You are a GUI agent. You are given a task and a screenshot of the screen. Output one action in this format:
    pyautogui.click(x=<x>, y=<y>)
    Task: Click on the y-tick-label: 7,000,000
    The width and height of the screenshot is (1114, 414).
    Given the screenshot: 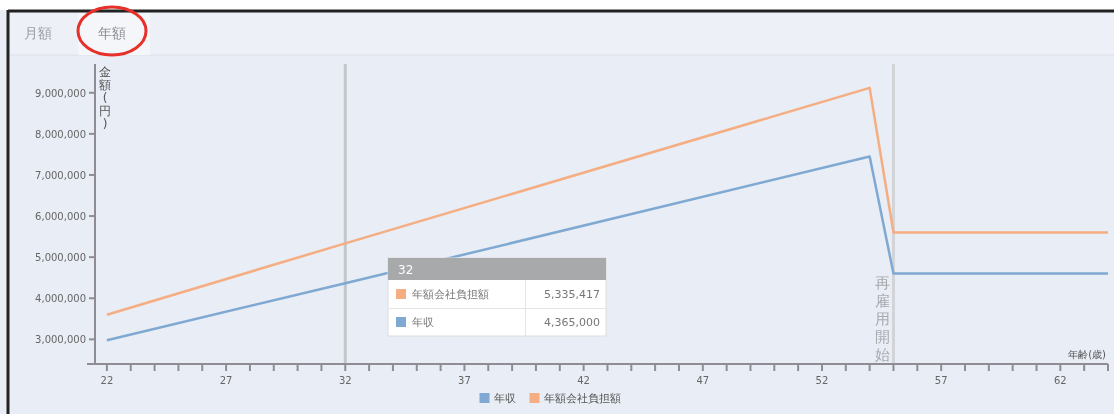 What is the action you would take?
    pyautogui.click(x=60, y=175)
    